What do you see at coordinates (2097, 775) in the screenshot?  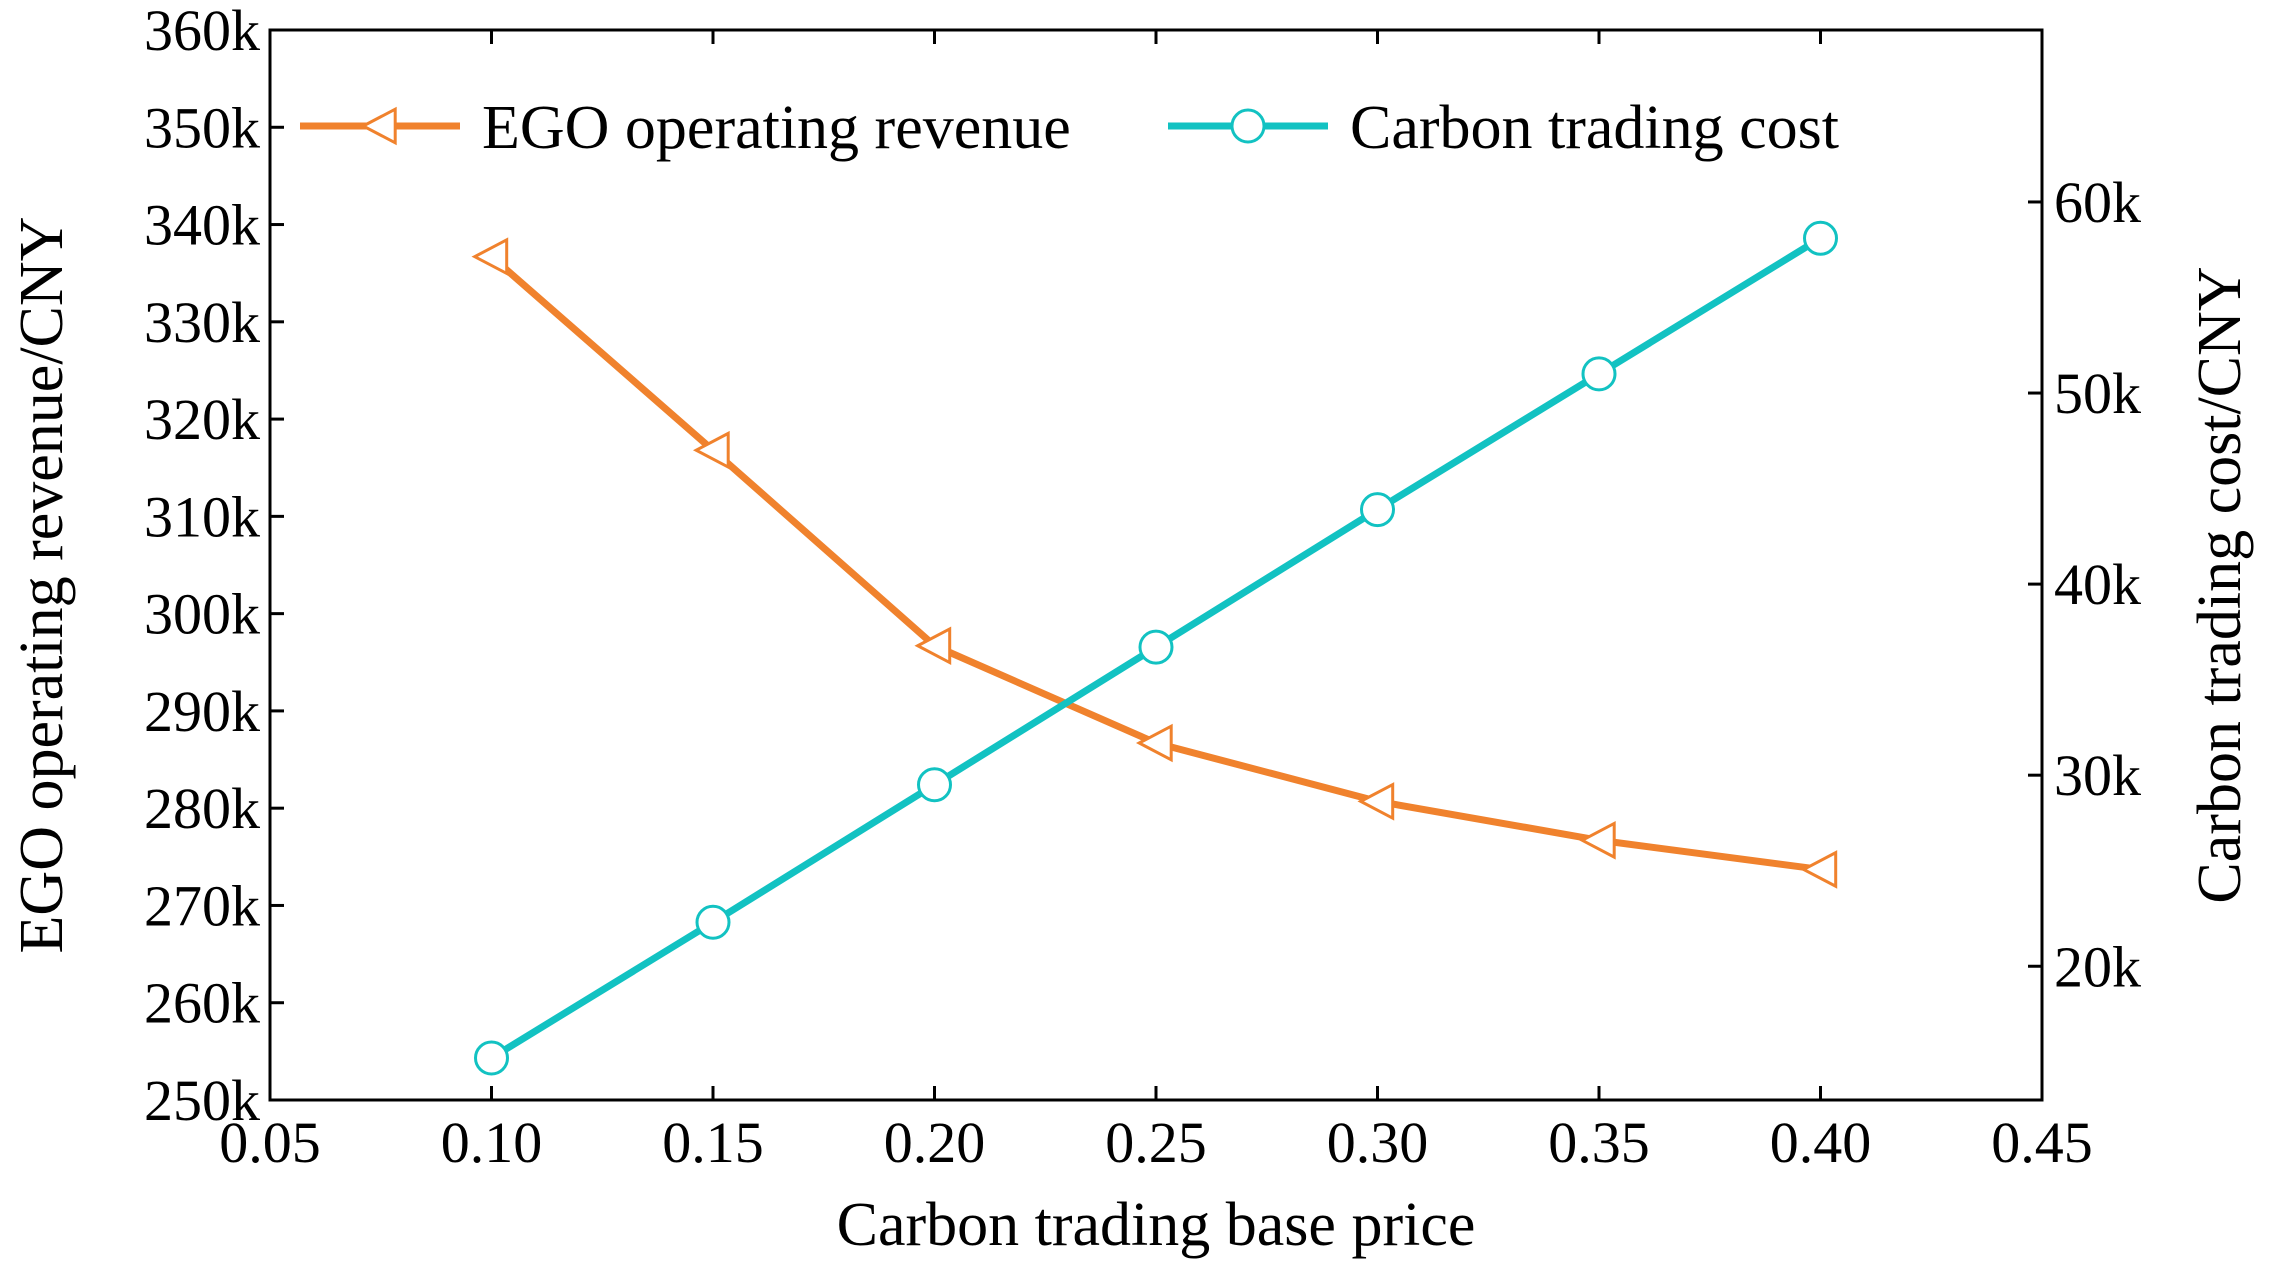 I see `right-y-tick-label: 30k` at bounding box center [2097, 775].